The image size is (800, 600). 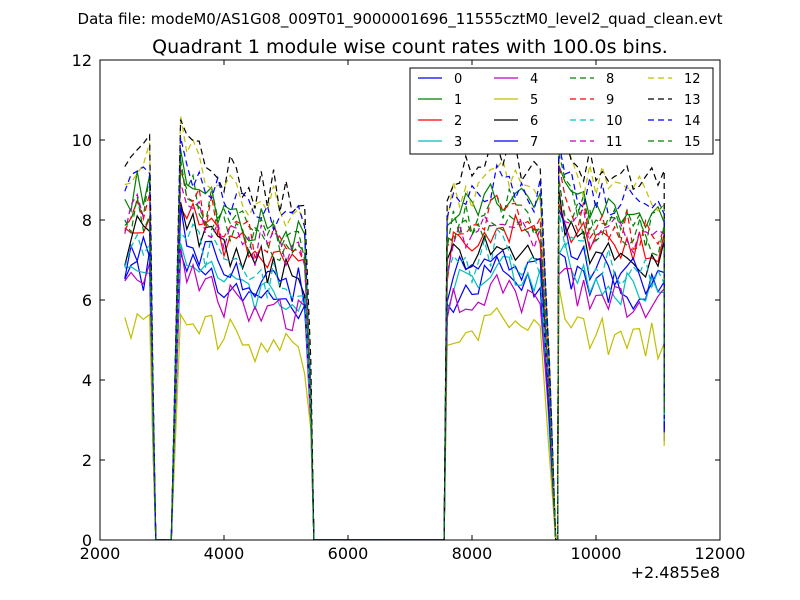 What do you see at coordinates (614, 142) in the screenshot?
I see `legend-label-11: 11` at bounding box center [614, 142].